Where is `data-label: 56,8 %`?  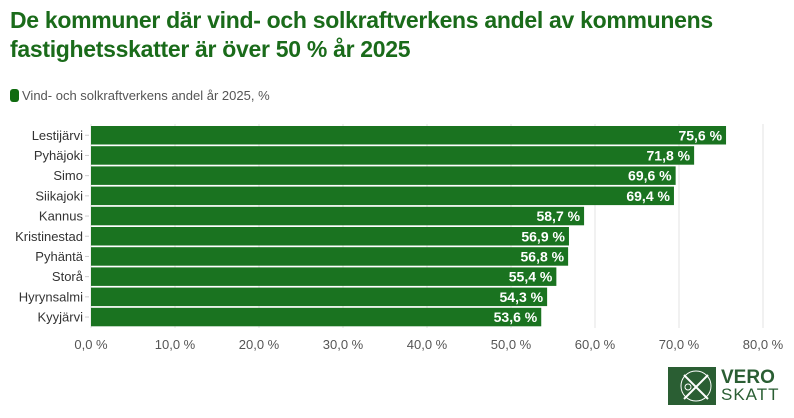 data-label: 56,8 % is located at coordinates (543, 256).